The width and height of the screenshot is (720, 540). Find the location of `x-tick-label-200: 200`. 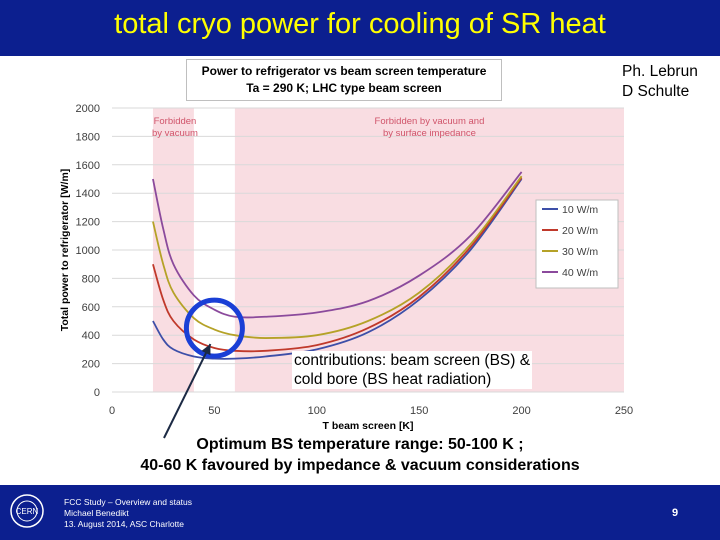

x-tick-label-200: 200 is located at coordinates (521, 411).